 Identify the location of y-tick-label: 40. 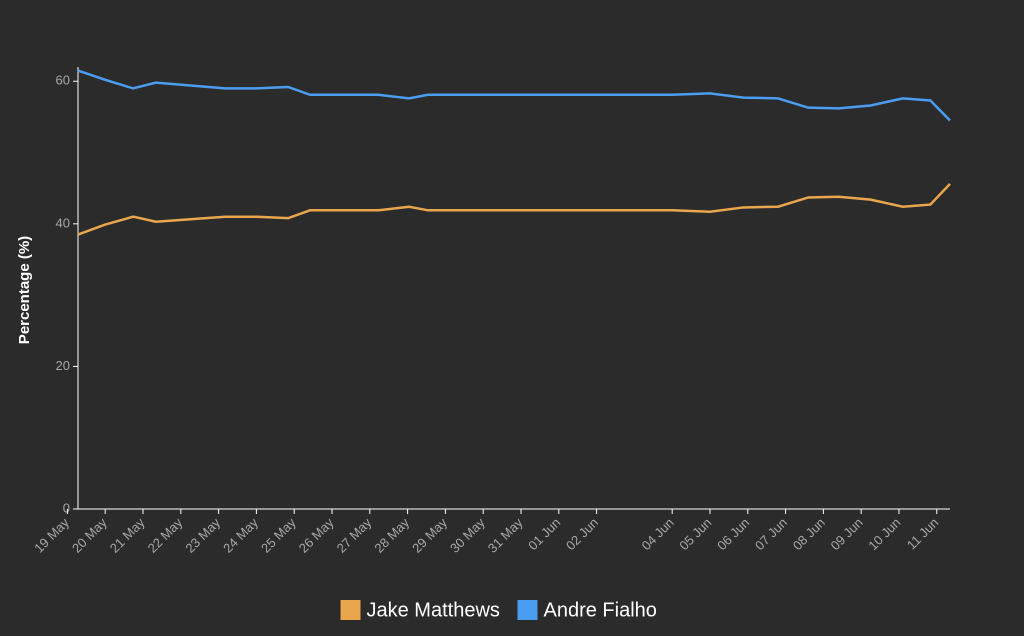
(63, 222).